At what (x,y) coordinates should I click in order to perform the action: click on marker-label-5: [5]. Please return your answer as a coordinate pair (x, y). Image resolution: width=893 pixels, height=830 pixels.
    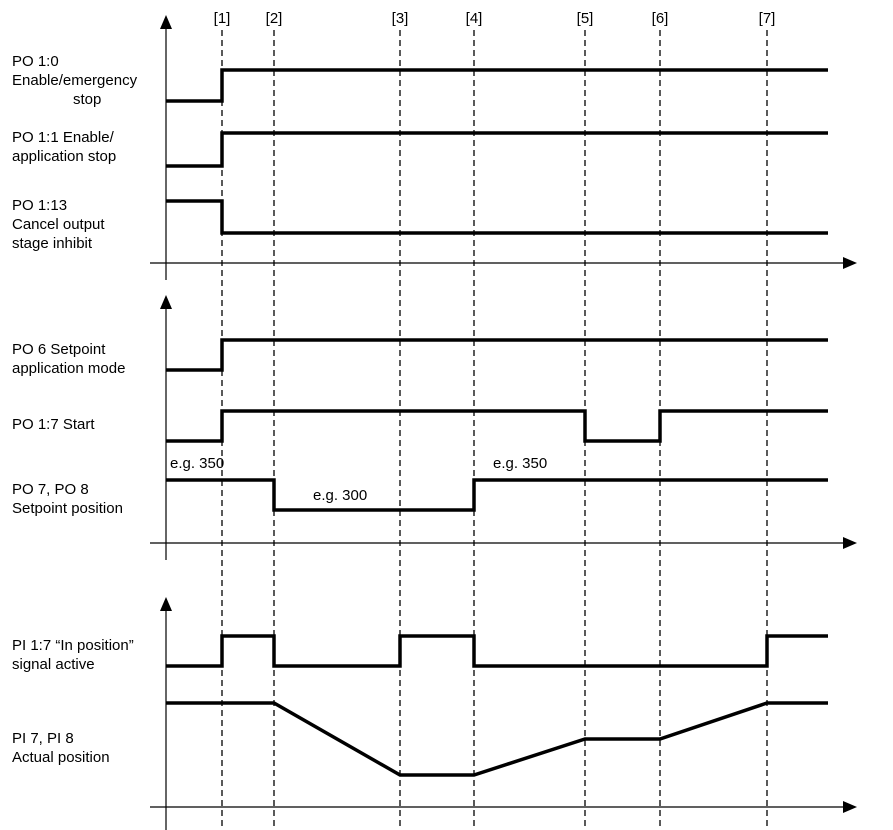
    Looking at the image, I should click on (585, 18).